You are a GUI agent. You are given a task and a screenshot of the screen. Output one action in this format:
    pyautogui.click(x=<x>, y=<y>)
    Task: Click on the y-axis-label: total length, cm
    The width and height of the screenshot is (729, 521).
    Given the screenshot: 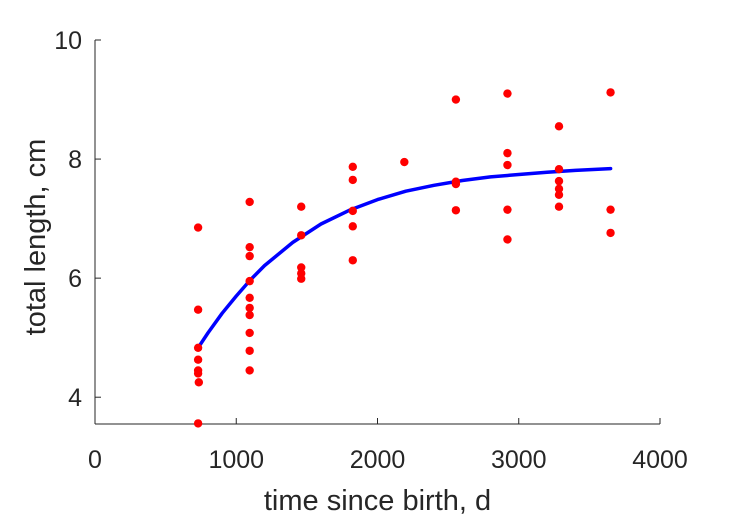 What is the action you would take?
    pyautogui.click(x=36, y=237)
    